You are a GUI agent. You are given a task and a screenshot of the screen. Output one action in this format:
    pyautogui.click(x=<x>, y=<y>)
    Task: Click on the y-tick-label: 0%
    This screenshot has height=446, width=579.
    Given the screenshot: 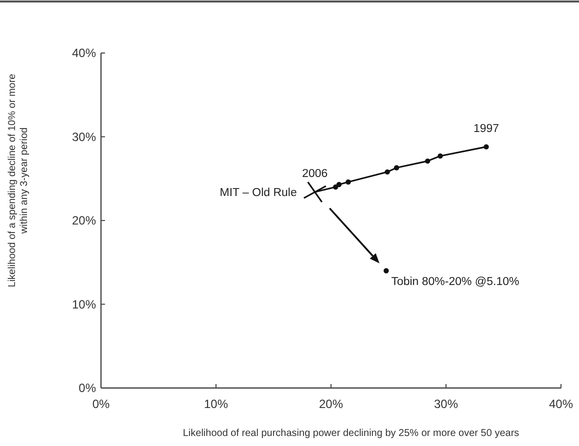 What is the action you would take?
    pyautogui.click(x=87, y=388)
    